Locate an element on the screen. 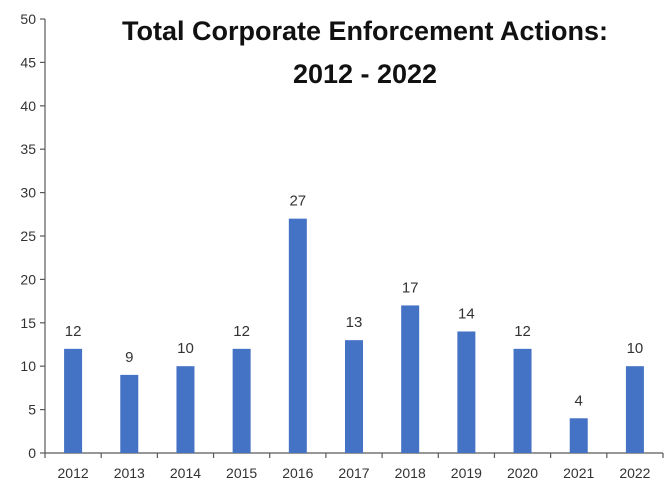 The height and width of the screenshot is (487, 670). x-tick-label: 2012 is located at coordinates (73, 473).